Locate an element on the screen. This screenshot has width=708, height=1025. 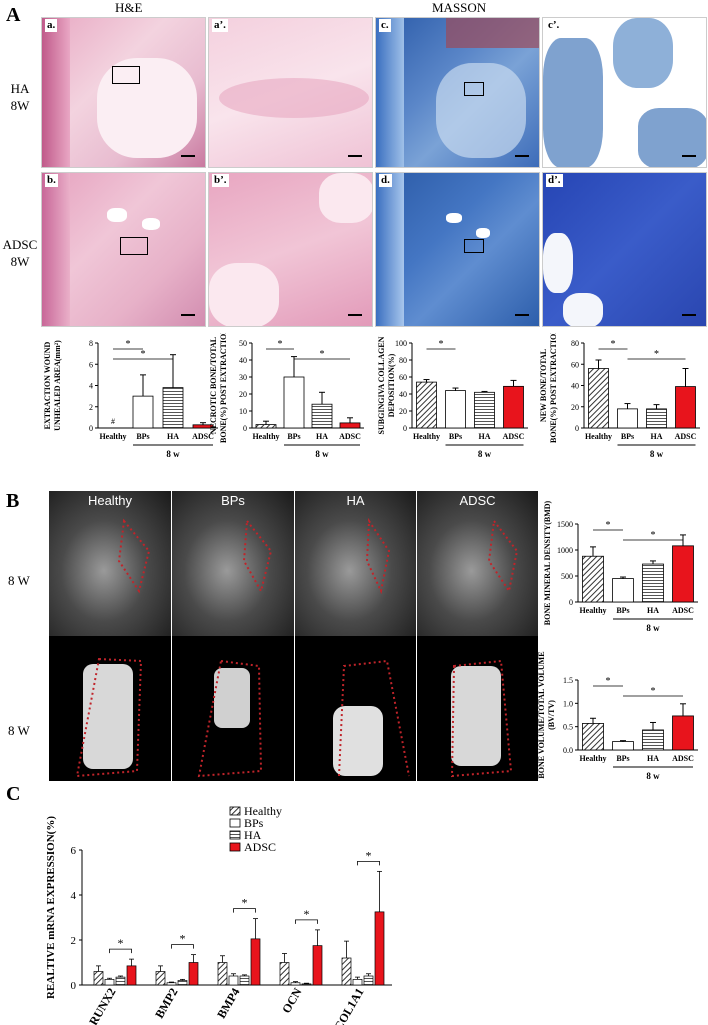
he-header: H&E is located at coordinates (129, 7).